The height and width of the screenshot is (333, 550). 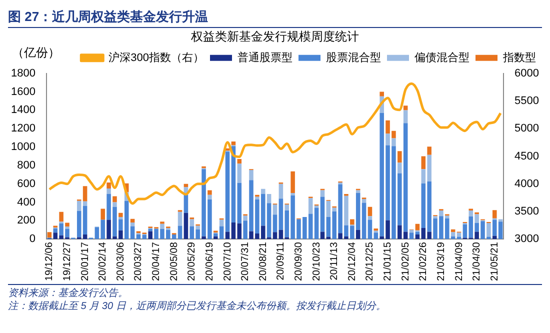 I want to click on x-tick-label: 20/11/13, so click(x=334, y=261).